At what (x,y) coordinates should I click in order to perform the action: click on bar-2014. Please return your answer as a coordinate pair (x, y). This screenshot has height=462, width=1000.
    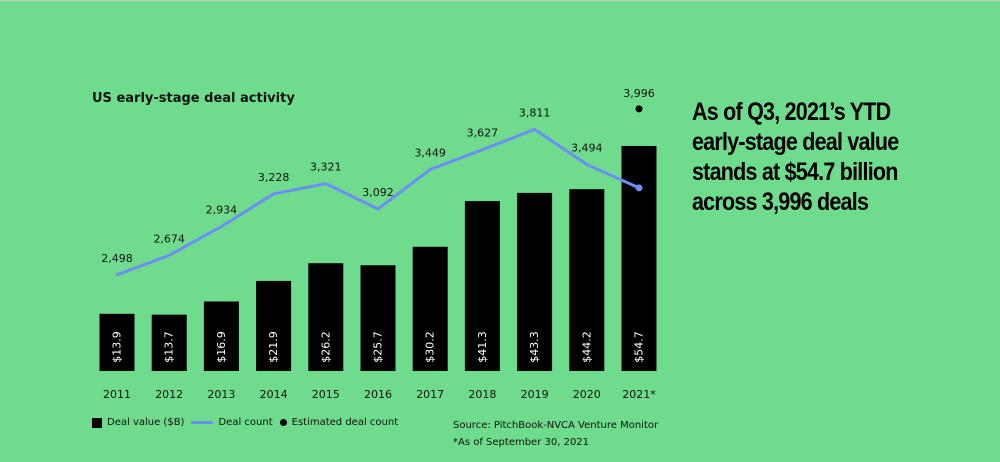
    Looking at the image, I should click on (274, 325).